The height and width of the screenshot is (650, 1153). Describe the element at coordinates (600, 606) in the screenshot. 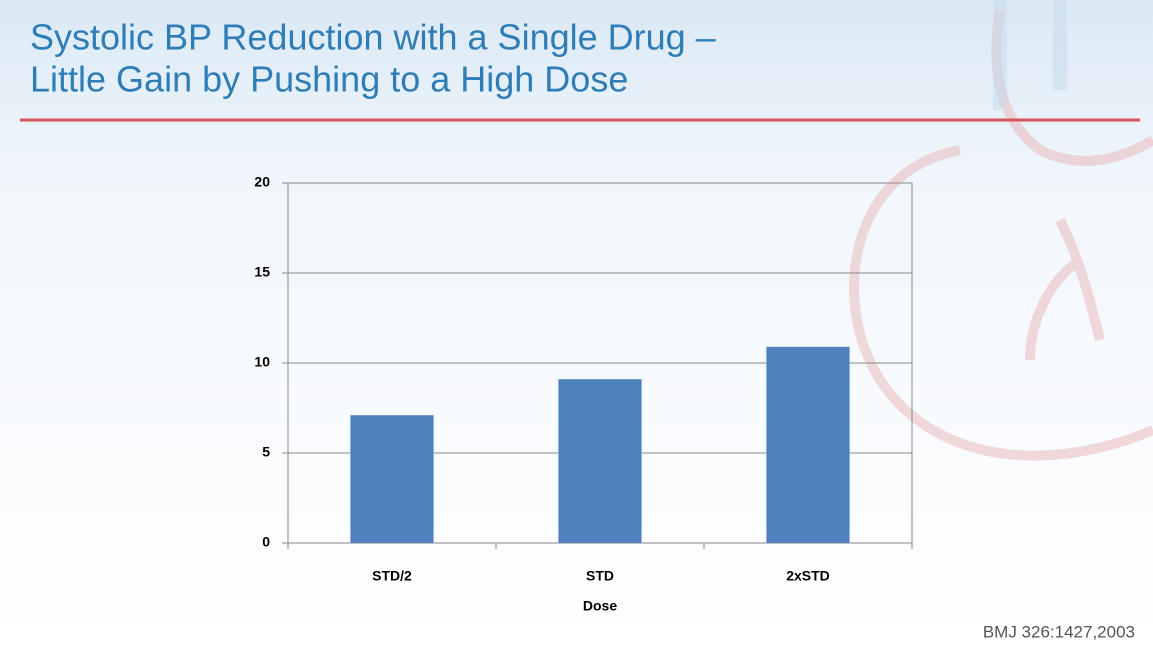

I see `x-axis-label: Dose` at that location.